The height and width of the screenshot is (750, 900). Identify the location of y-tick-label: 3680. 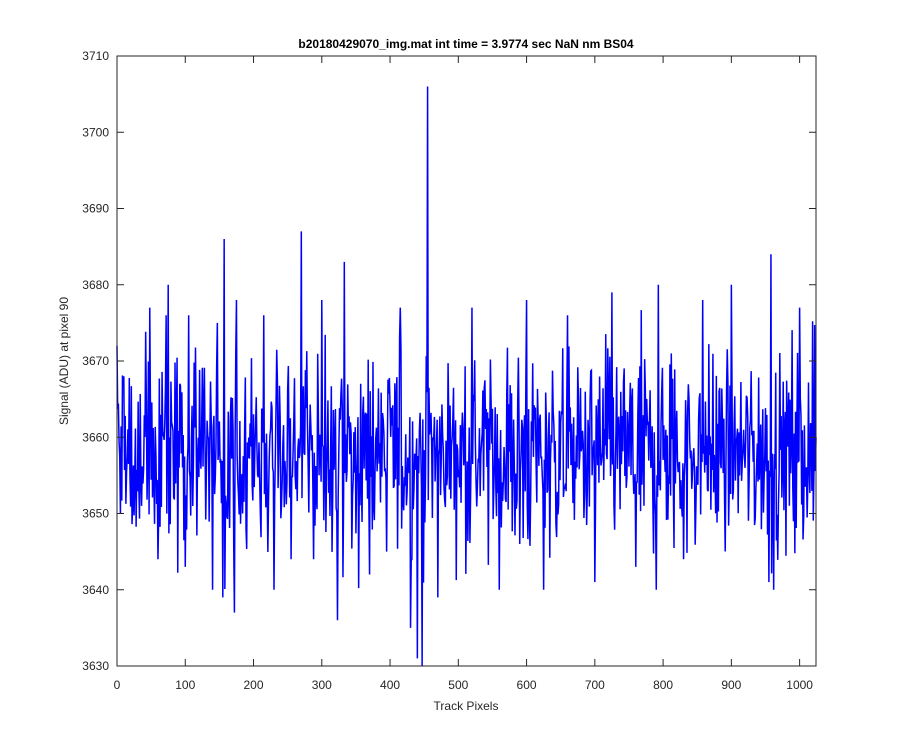
(95, 285).